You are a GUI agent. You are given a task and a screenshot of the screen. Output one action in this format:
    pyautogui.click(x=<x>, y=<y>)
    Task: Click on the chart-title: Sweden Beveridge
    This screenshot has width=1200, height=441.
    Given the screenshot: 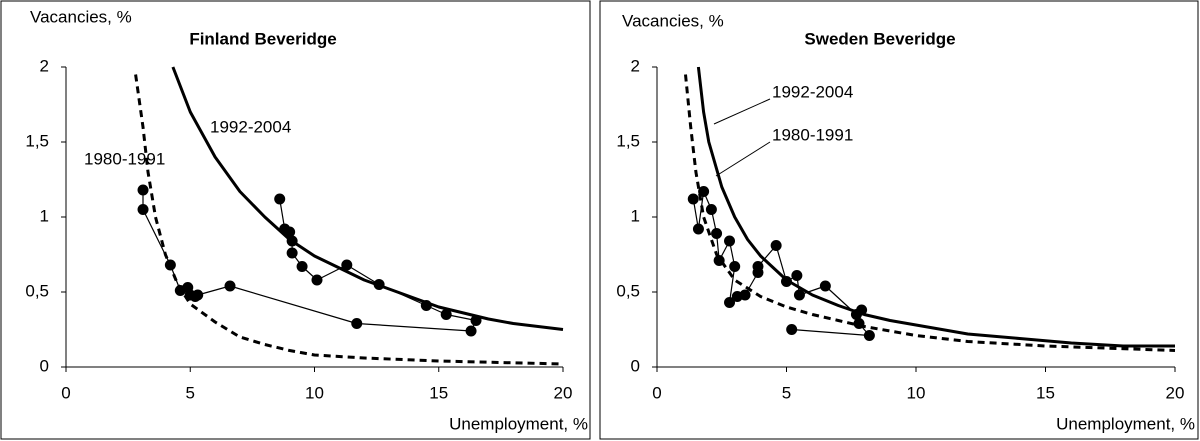 What is the action you would take?
    pyautogui.click(x=879, y=38)
    